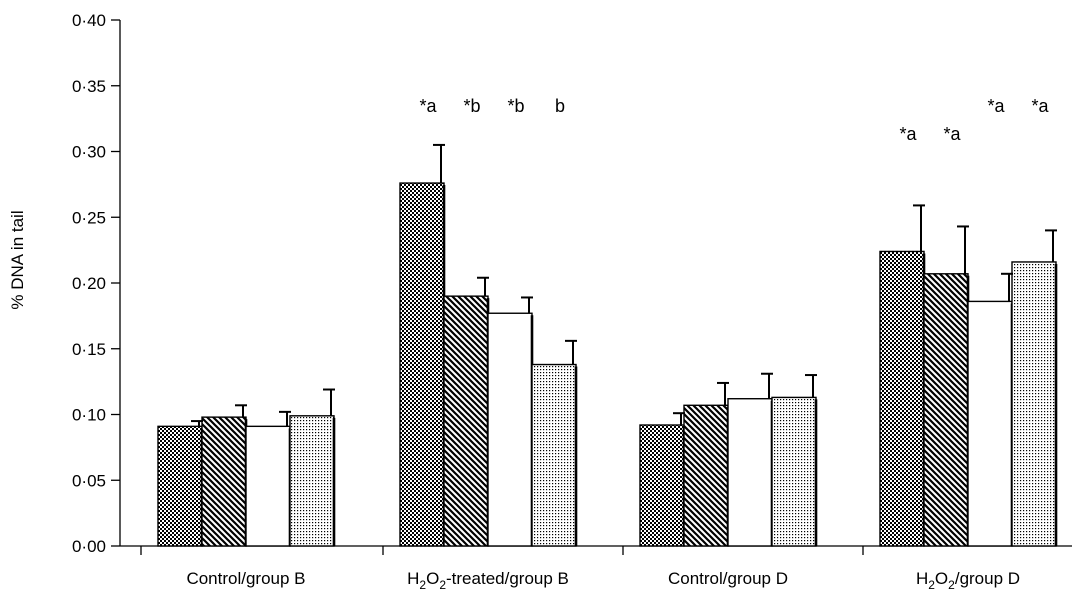  I want to click on y-tick-label: 0·10, so click(89, 415).